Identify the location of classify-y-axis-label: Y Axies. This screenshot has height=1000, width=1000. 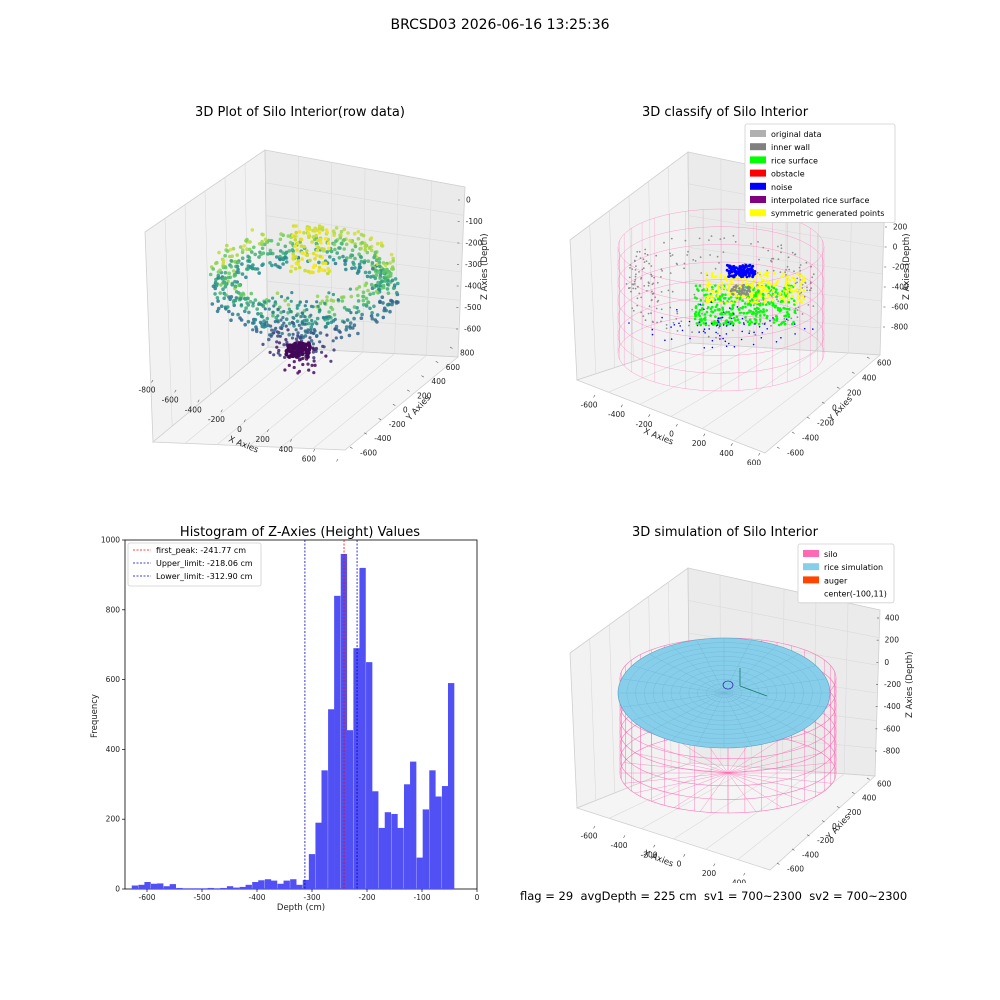
(840, 409).